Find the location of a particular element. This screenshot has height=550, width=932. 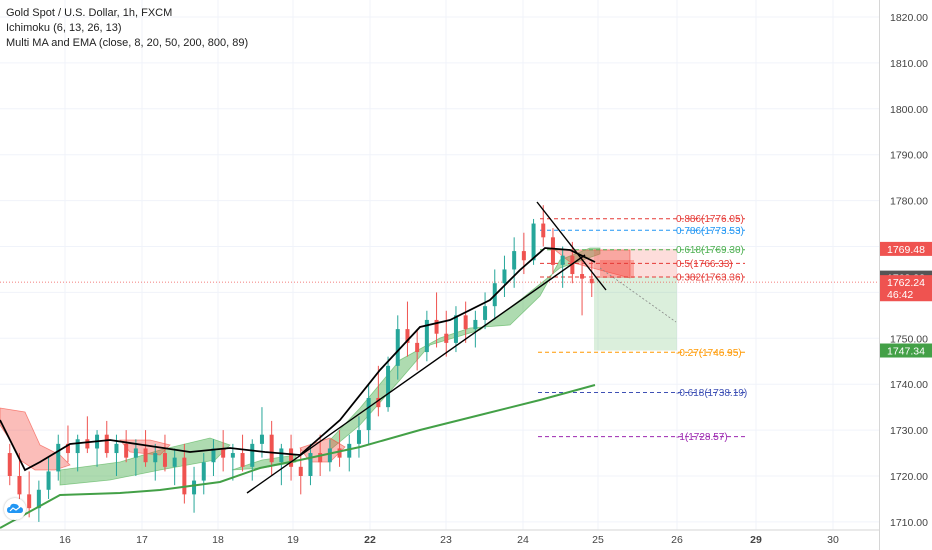

price-axis-tag-label: 1747.34 is located at coordinates (906, 352).